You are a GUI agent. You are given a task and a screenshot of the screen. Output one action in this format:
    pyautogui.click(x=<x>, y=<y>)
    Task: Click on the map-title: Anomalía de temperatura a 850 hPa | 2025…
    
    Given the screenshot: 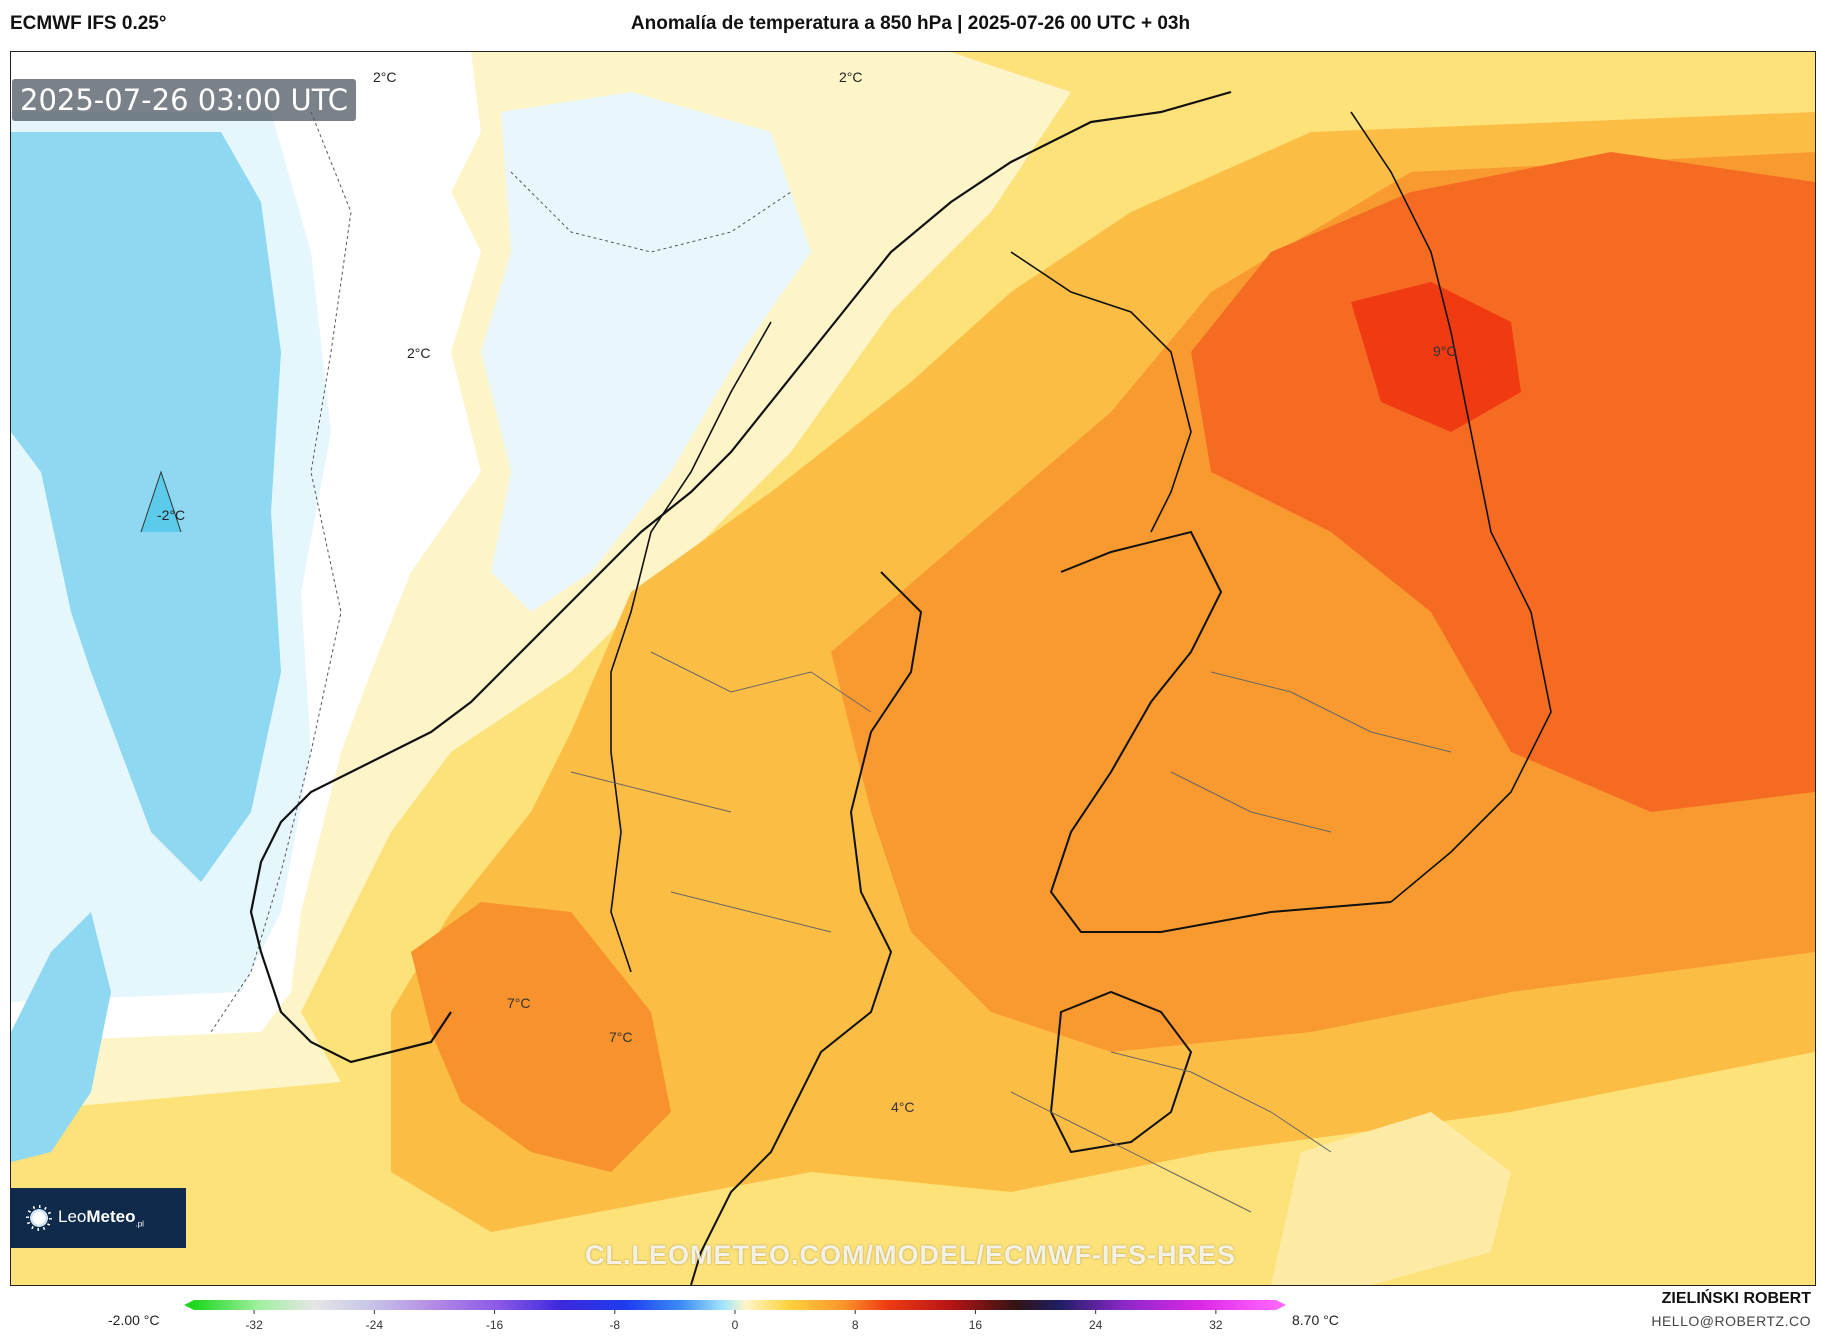 What is the action you would take?
    pyautogui.click(x=910, y=23)
    